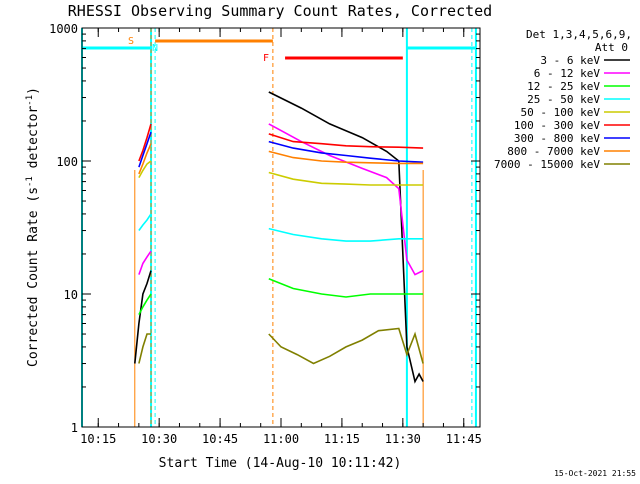 The image size is (640, 484). What do you see at coordinates (611, 47) in the screenshot?
I see `legend-header-2: Att 0` at bounding box center [611, 47].